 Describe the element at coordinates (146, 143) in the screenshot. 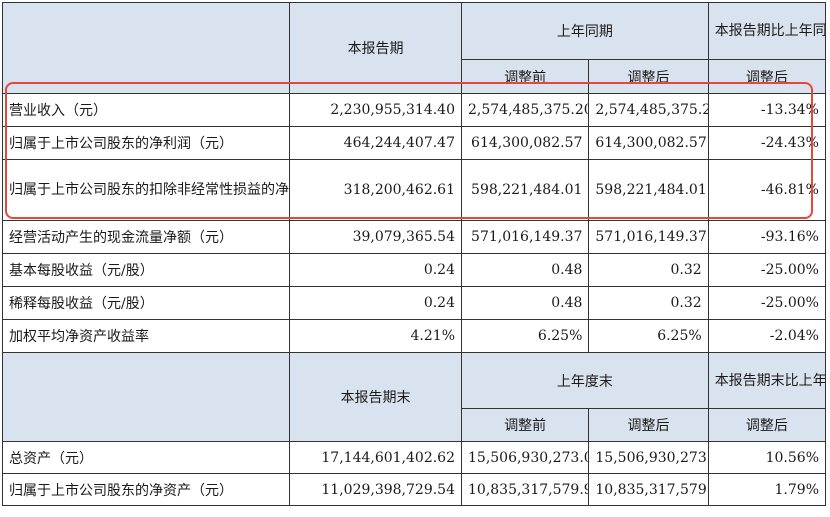

I see `row-label: 归属于上市公司股东的净利润（元）` at that location.